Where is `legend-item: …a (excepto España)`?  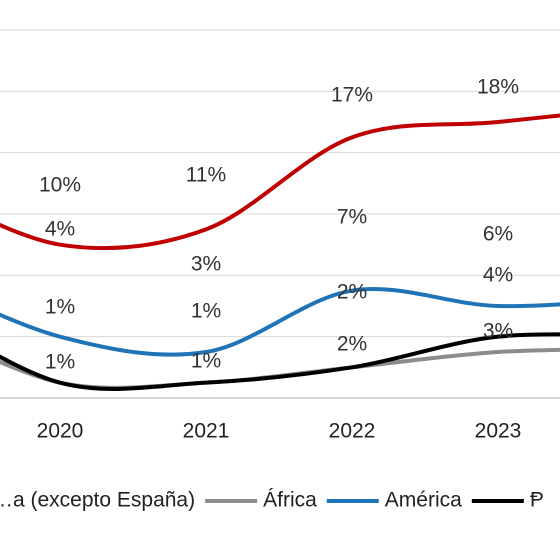 legend-item: …a (excepto España) is located at coordinates (97, 500).